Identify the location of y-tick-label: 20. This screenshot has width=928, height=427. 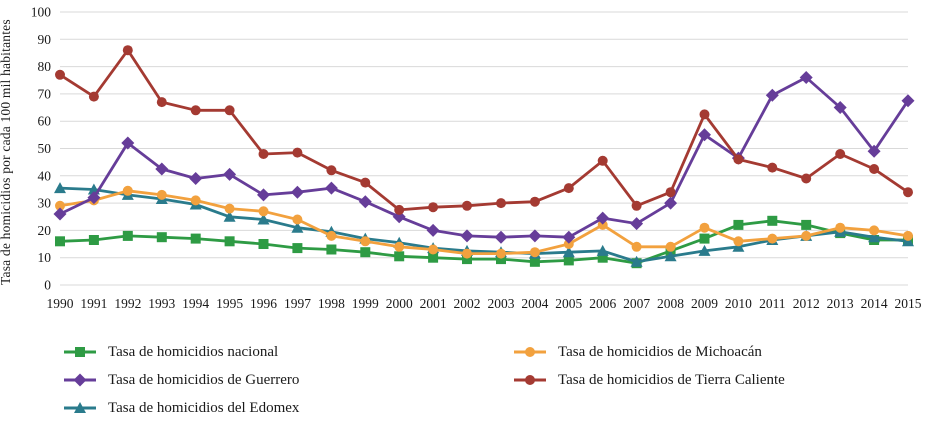
(45, 230).